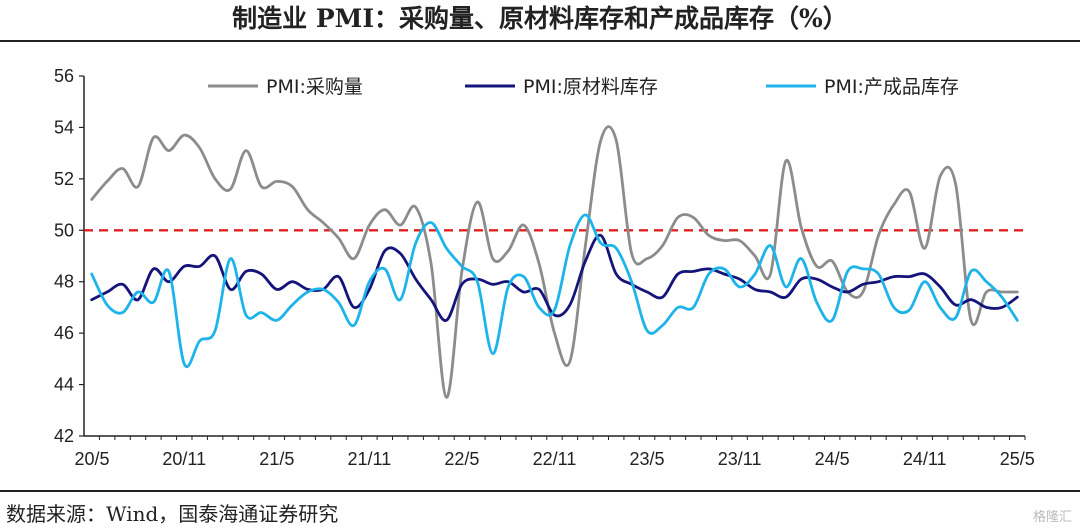 The height and width of the screenshot is (532, 1080). Describe the element at coordinates (832, 459) in the screenshot. I see `x-tick-label: 24/5` at that location.